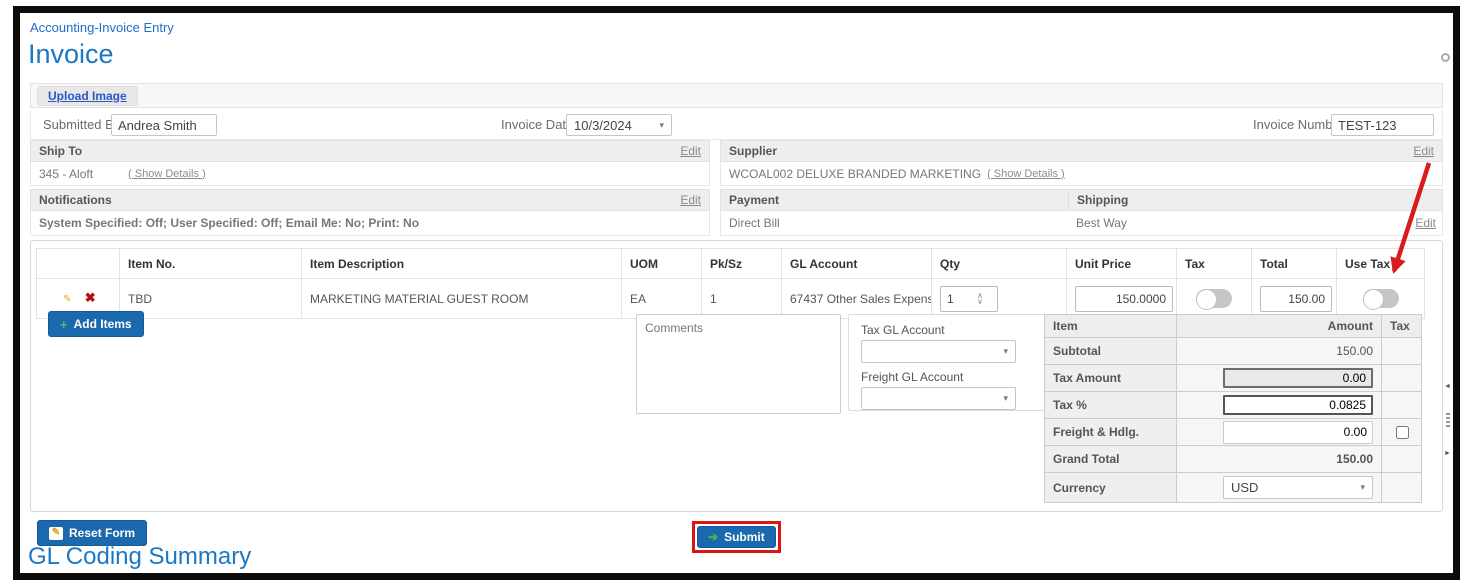  Describe the element at coordinates (67, 300) in the screenshot. I see `edit-row-icon: ✎` at that location.